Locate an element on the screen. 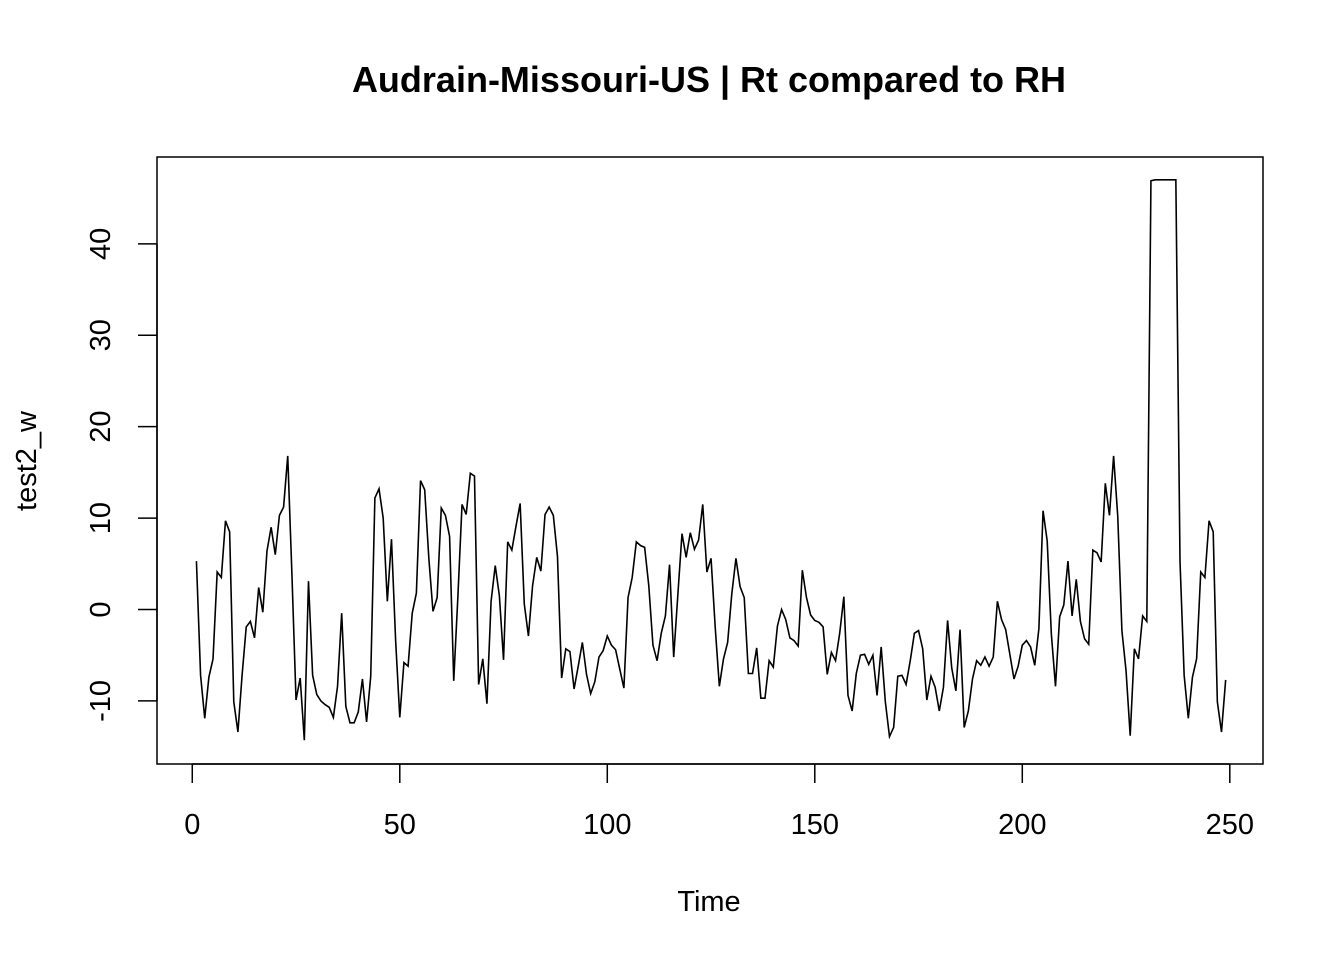  y-axis-label: test2_w is located at coordinates (27, 460).